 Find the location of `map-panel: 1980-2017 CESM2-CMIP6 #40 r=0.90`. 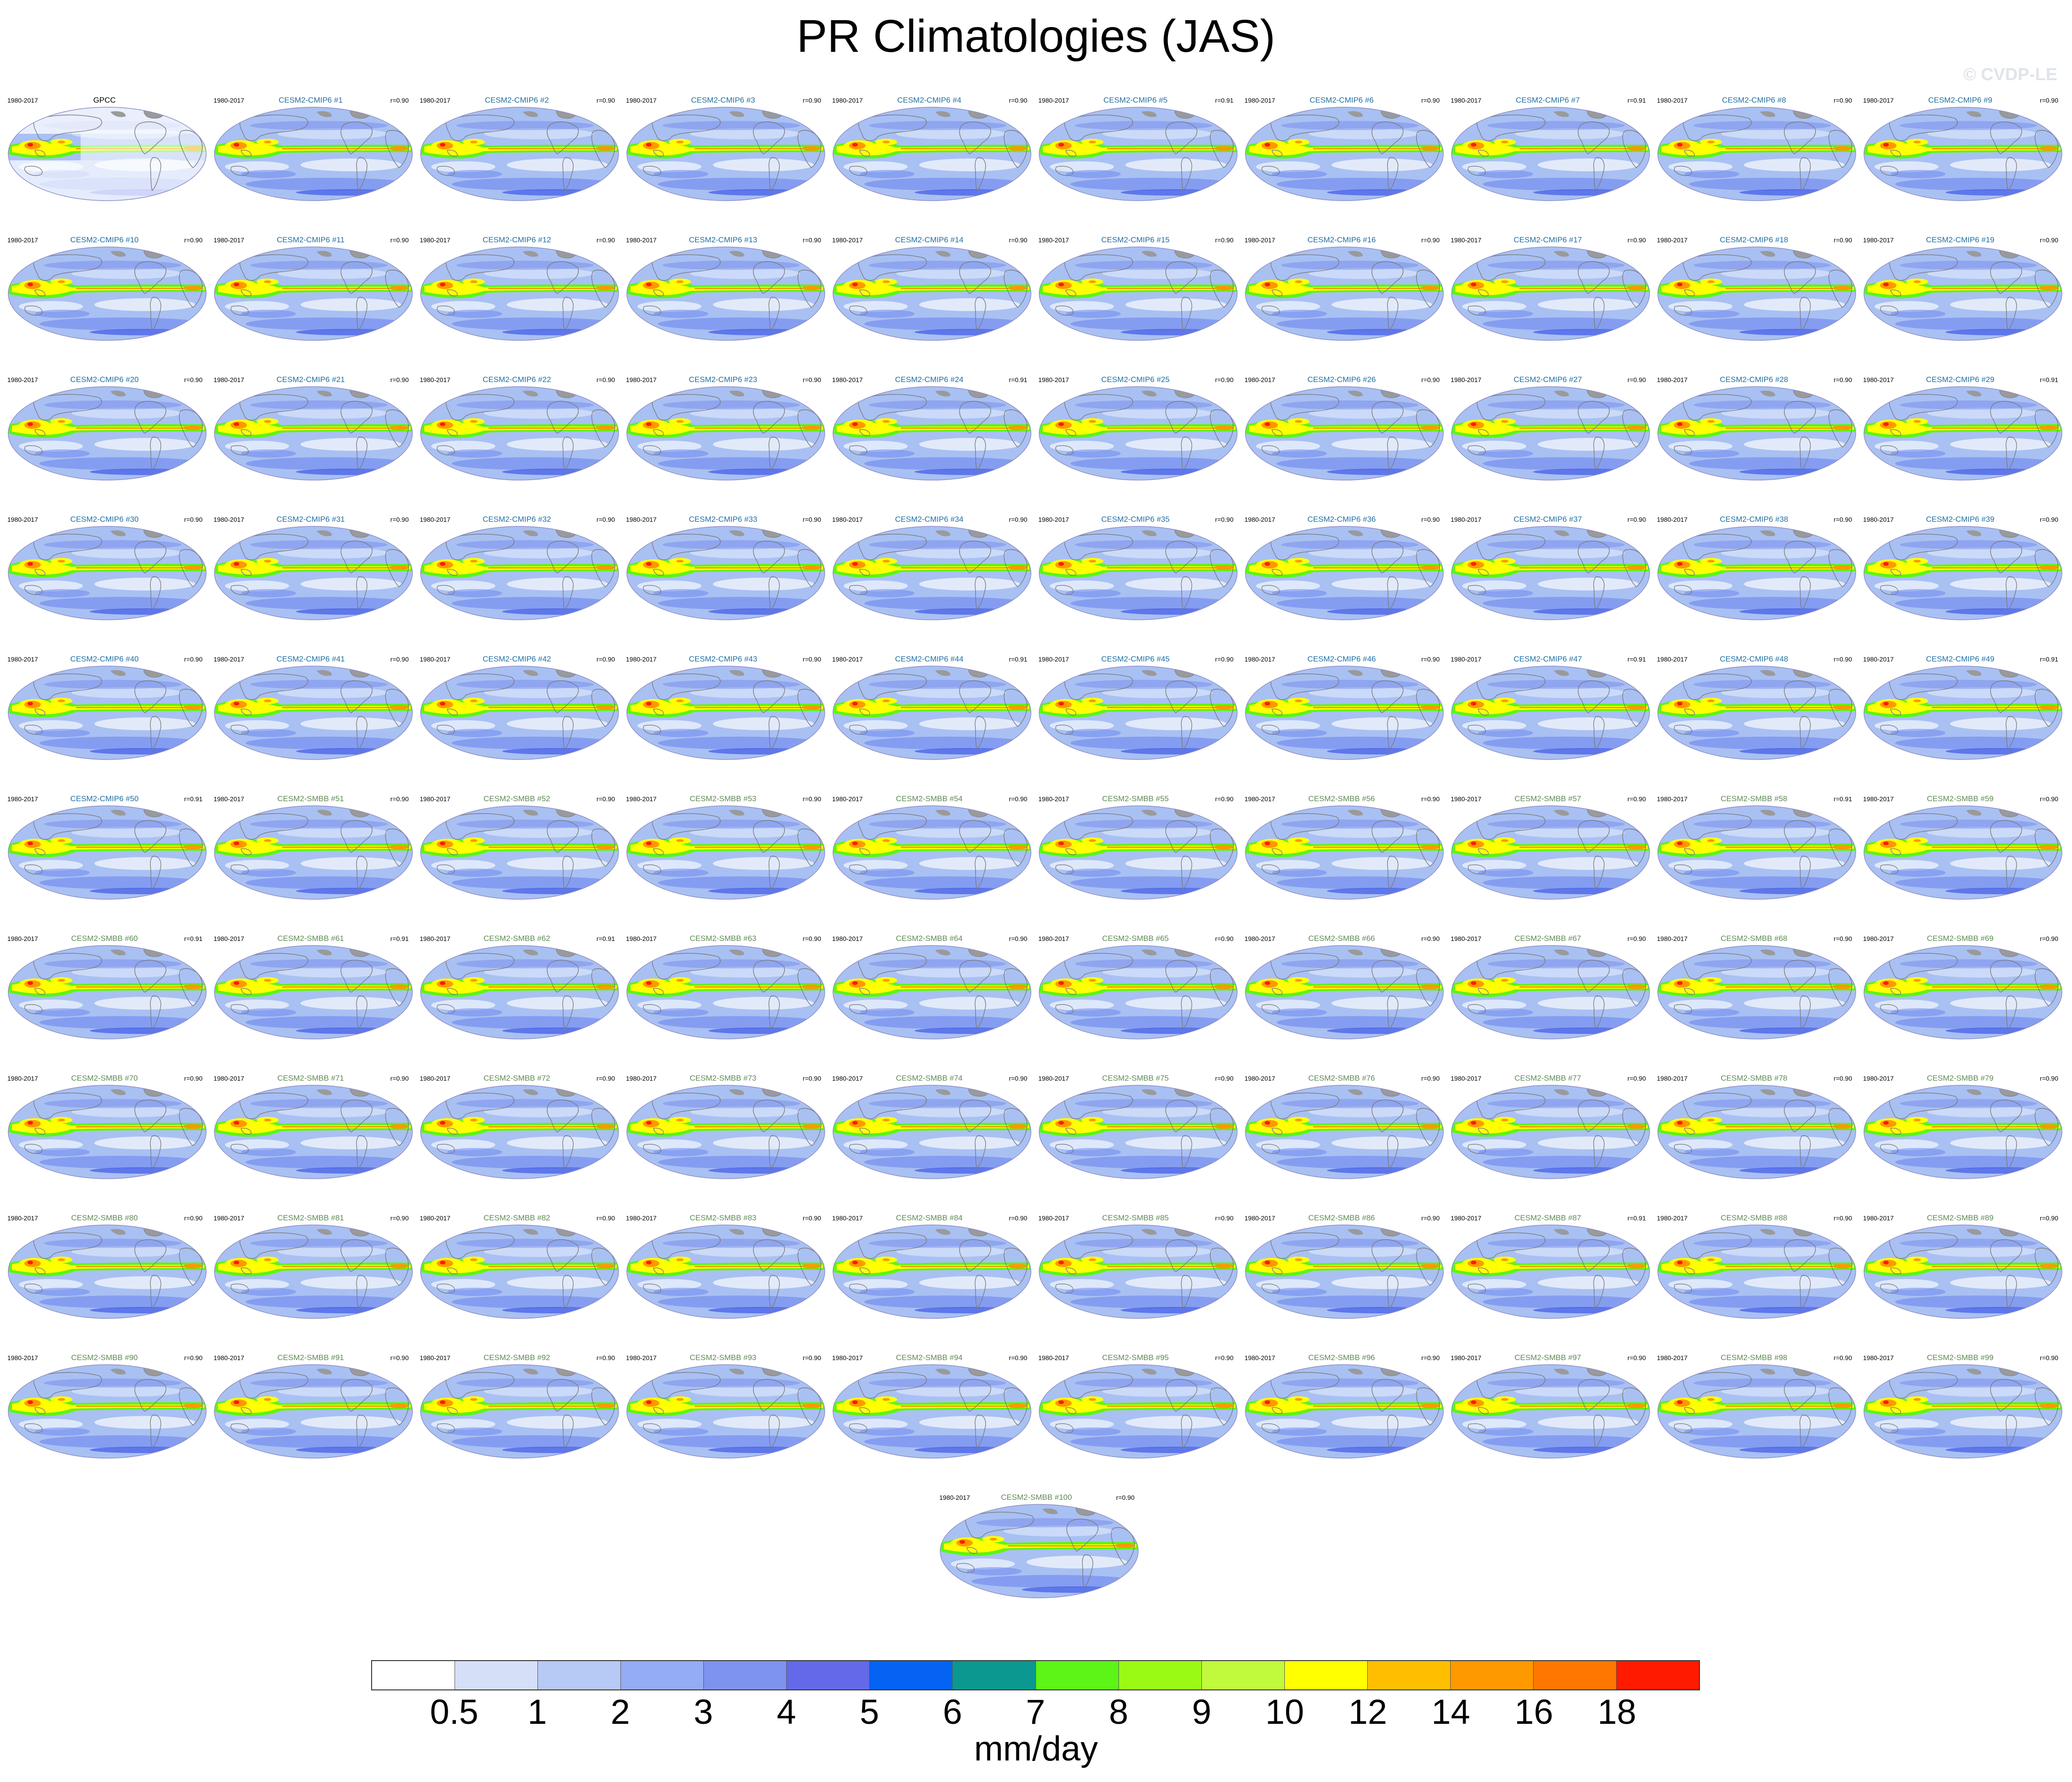

map-panel: 1980-2017 CESM2-CMIP6 #40 r=0.90 is located at coordinates (104, 710).